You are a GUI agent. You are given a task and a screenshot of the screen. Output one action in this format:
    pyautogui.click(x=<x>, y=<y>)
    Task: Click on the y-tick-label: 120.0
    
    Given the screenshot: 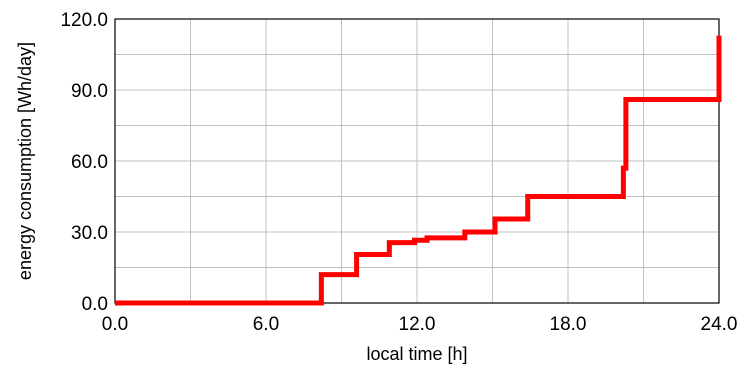 What is the action you would take?
    pyautogui.click(x=84, y=20)
    